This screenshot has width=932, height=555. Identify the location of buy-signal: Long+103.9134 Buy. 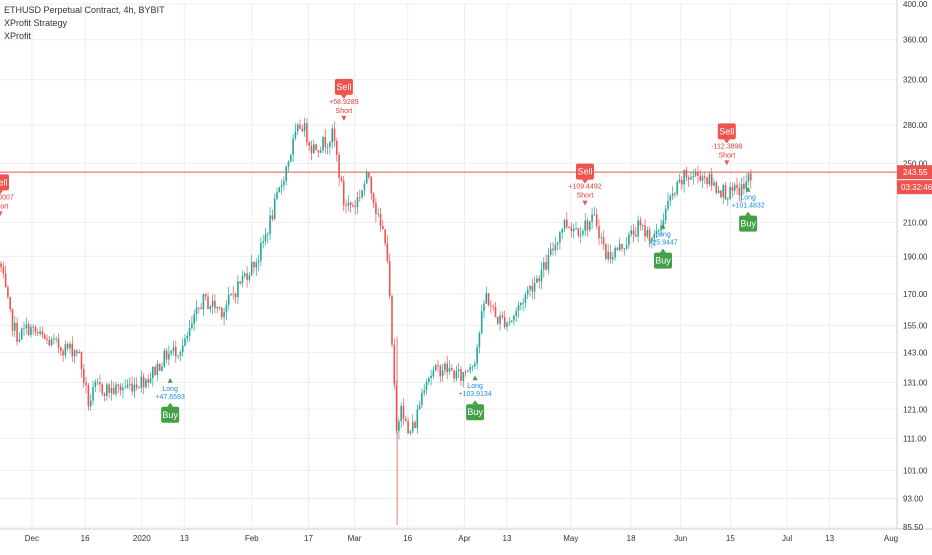
(475, 398).